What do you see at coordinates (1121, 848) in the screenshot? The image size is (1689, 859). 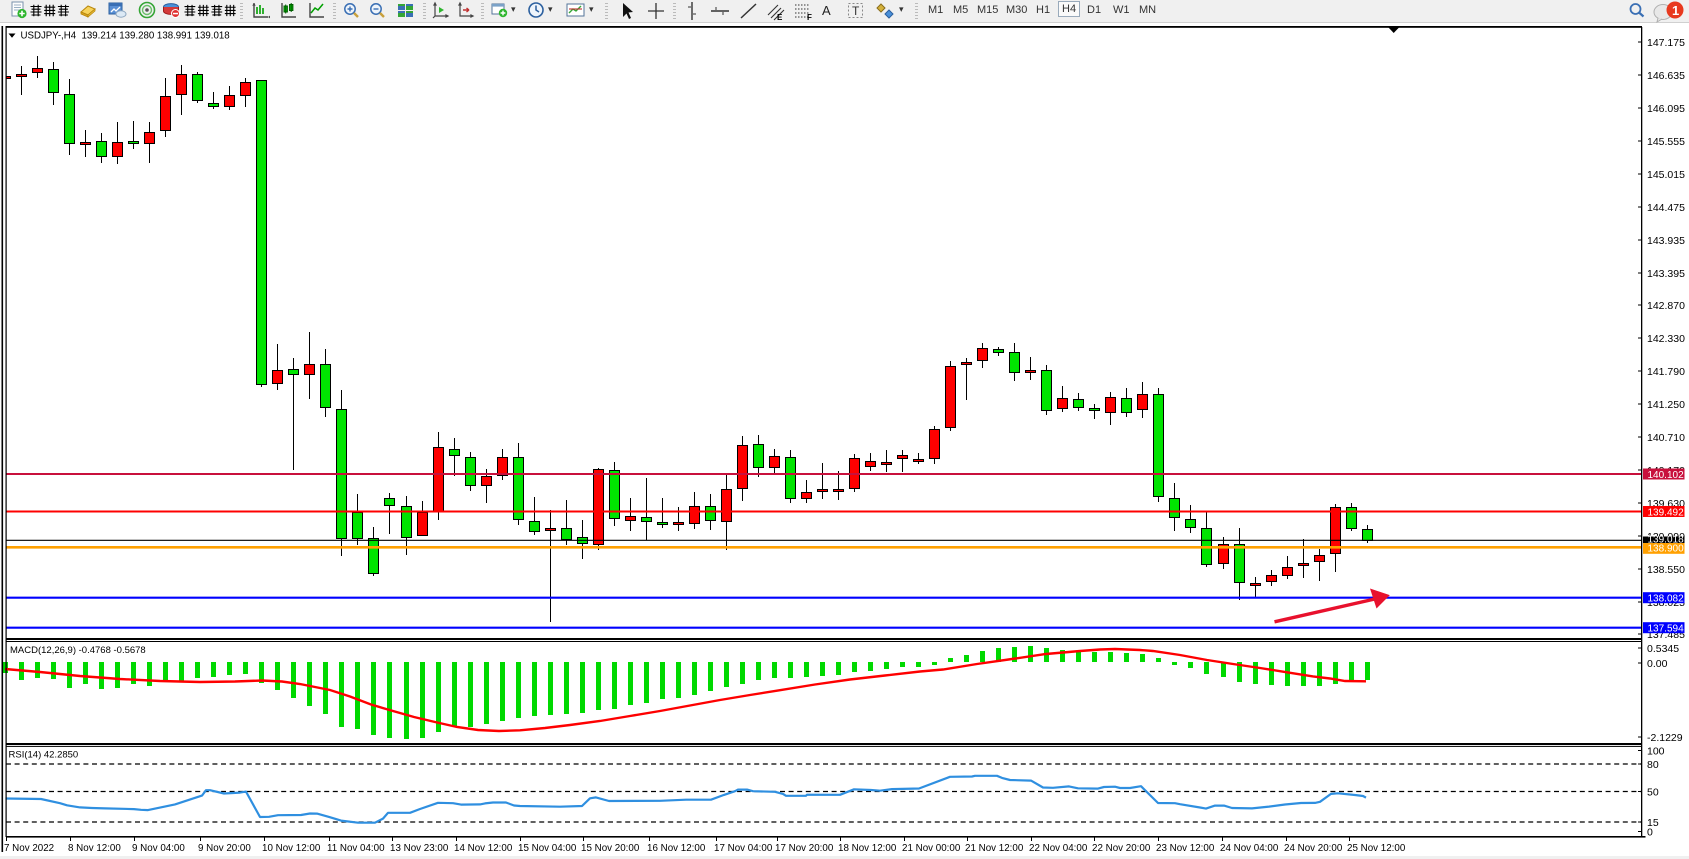 I see `svg-text: 22 Nov 20:00` at bounding box center [1121, 848].